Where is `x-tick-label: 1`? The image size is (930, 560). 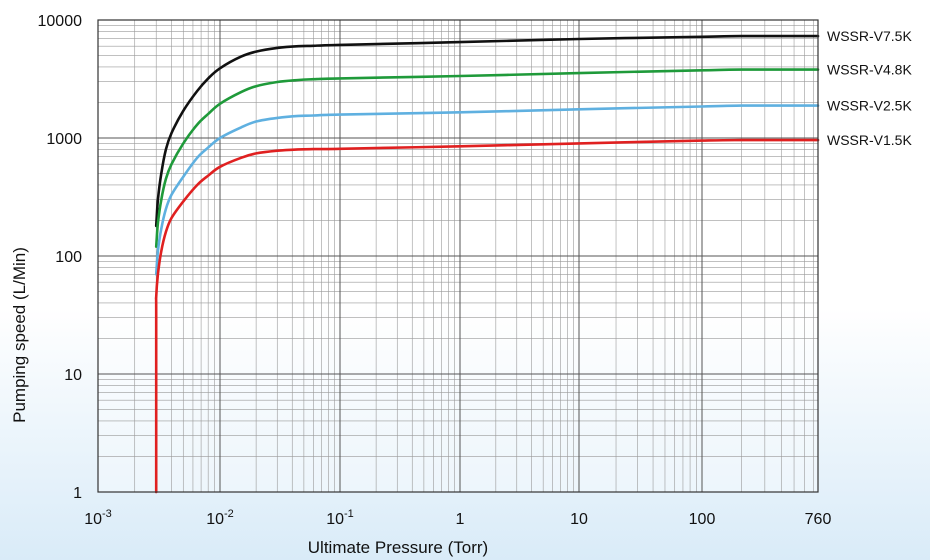
x-tick-label: 1 is located at coordinates (460, 519).